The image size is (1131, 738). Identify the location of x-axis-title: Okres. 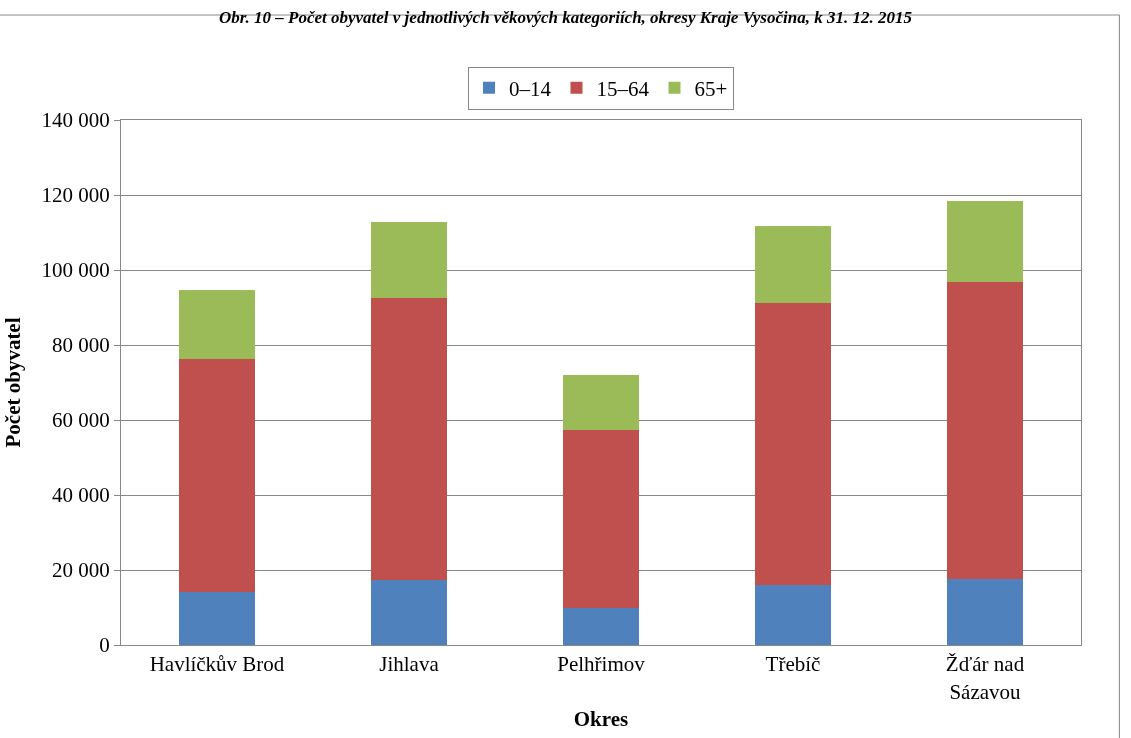
(601, 718).